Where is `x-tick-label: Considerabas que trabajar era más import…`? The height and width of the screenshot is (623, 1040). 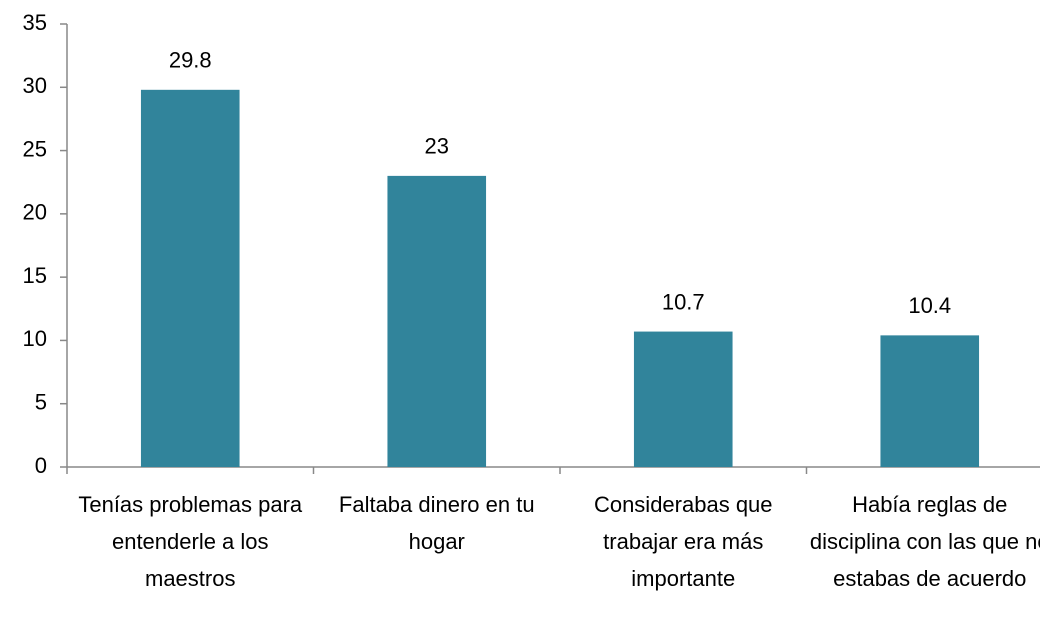 x-tick-label: Considerabas que trabajar era más import… is located at coordinates (683, 541).